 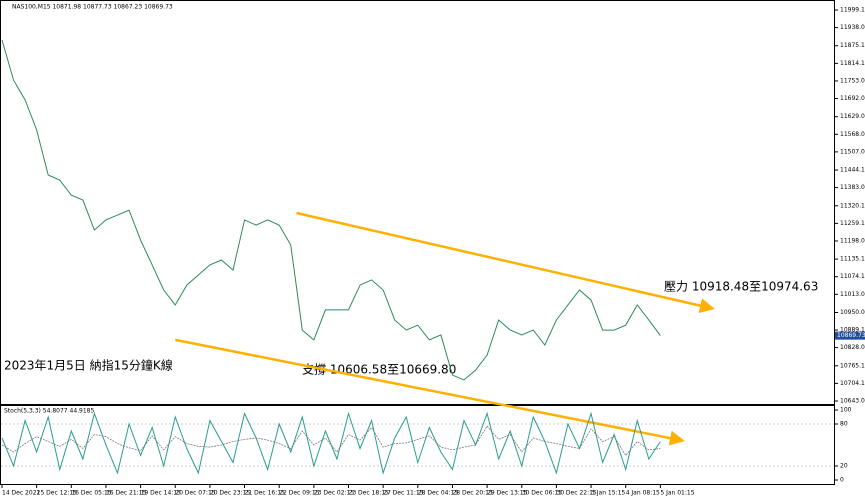 I want to click on y-tick-label: 11692.00, so click(x=852, y=98).